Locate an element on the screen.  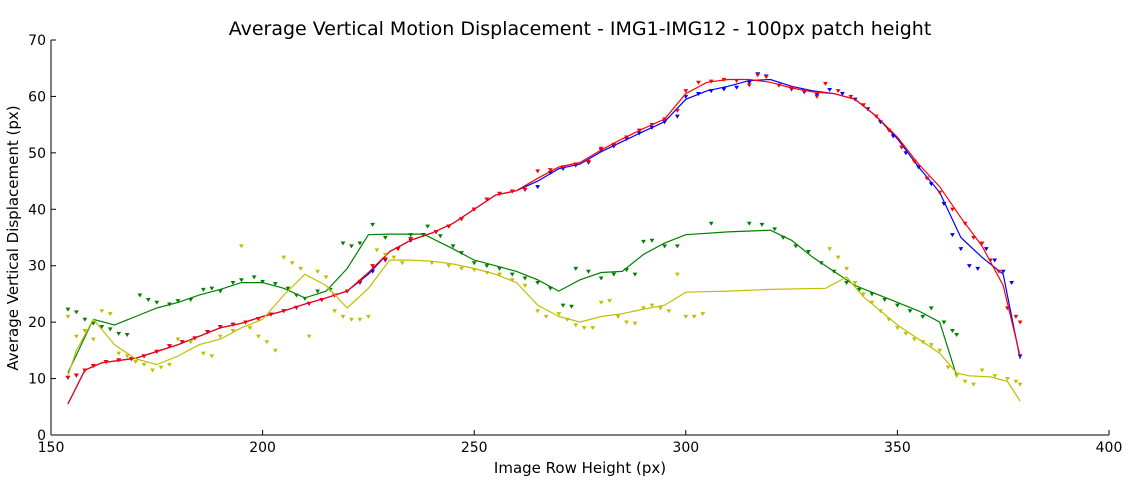
y-tick-label: 40 is located at coordinates (37, 210).